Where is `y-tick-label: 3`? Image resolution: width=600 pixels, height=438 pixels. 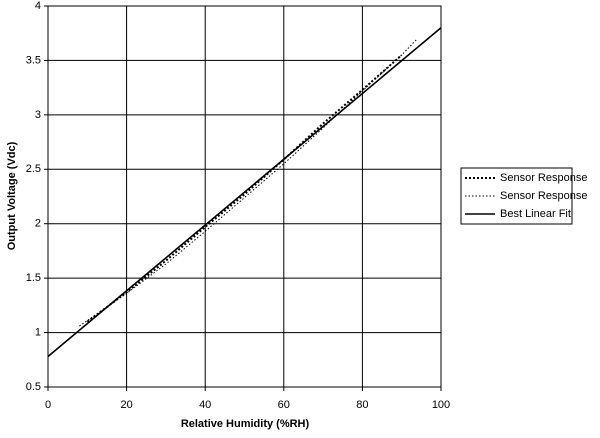 y-tick-label: 3 is located at coordinates (38, 115).